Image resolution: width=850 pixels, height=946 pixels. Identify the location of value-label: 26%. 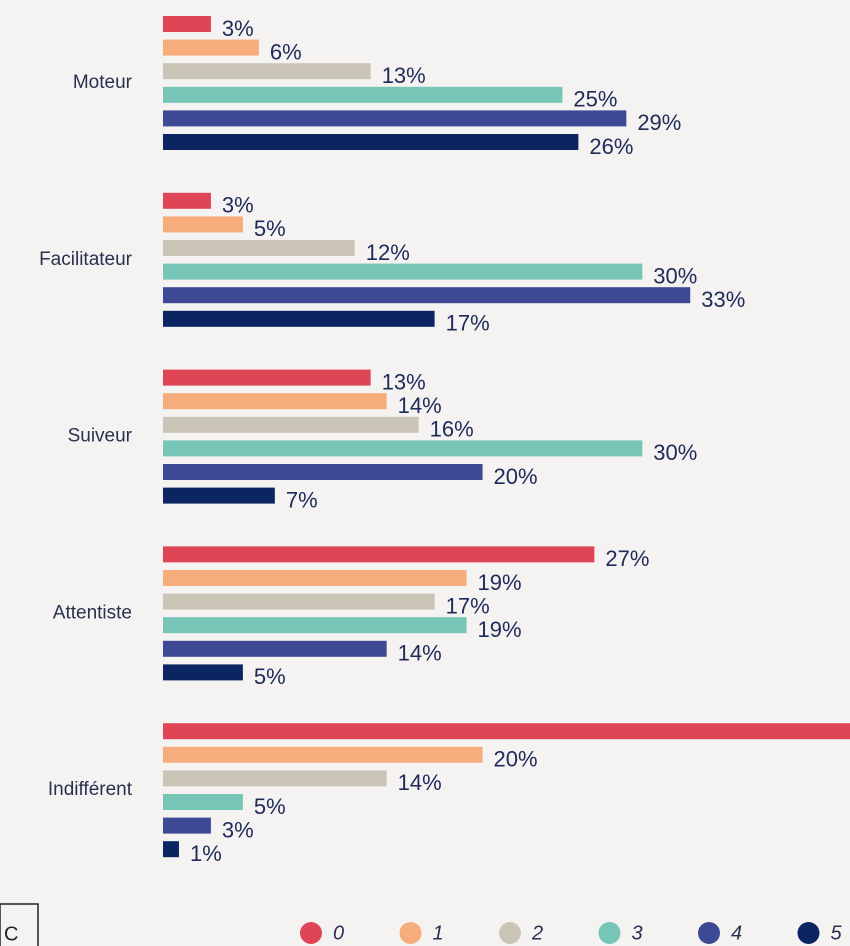
(611, 146).